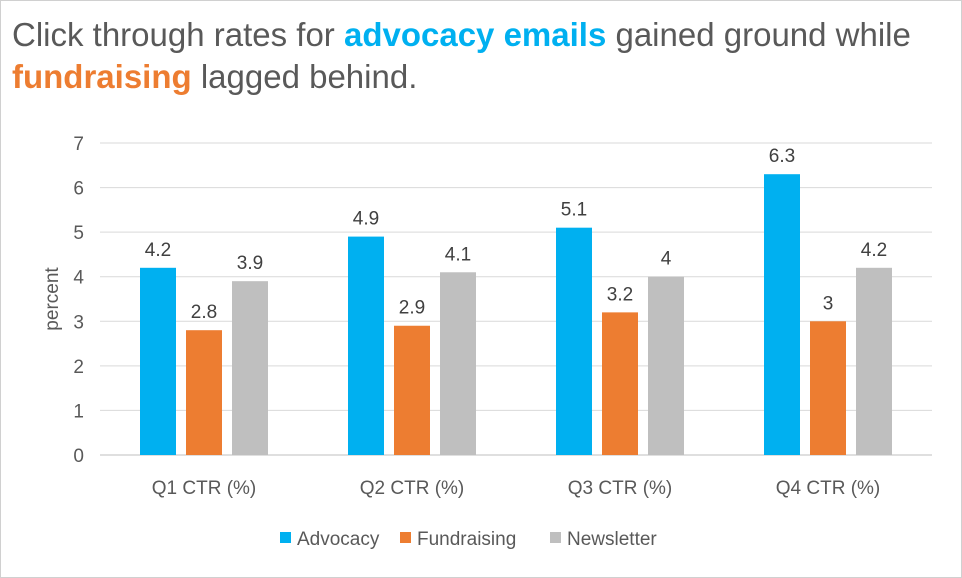 Image resolution: width=962 pixels, height=578 pixels. What do you see at coordinates (620, 488) in the screenshot?
I see `x-tick-label: Q3 CTR (%)` at bounding box center [620, 488].